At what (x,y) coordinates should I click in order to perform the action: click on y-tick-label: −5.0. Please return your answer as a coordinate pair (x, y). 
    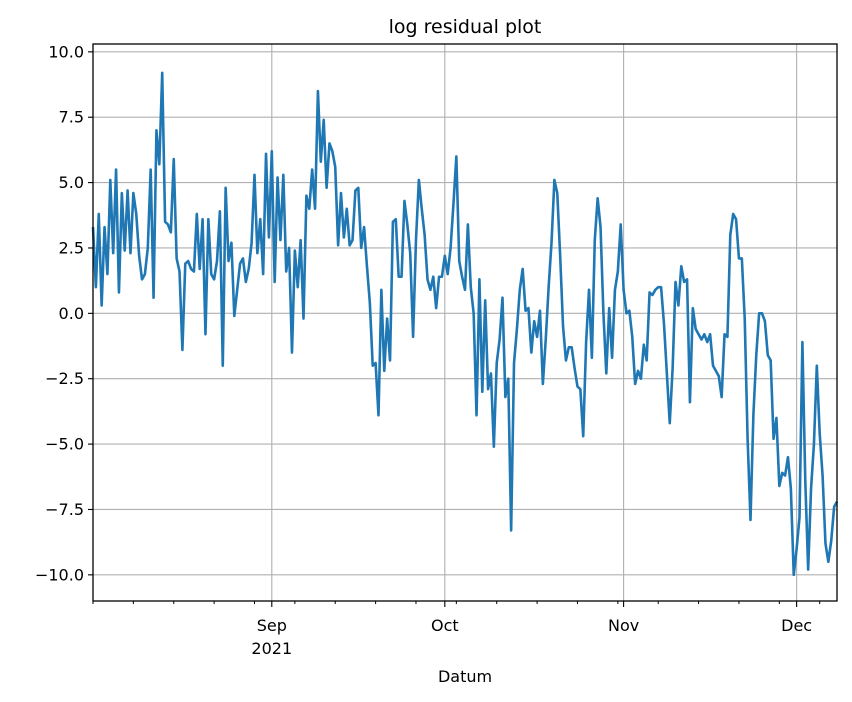
    Looking at the image, I should click on (64, 444).